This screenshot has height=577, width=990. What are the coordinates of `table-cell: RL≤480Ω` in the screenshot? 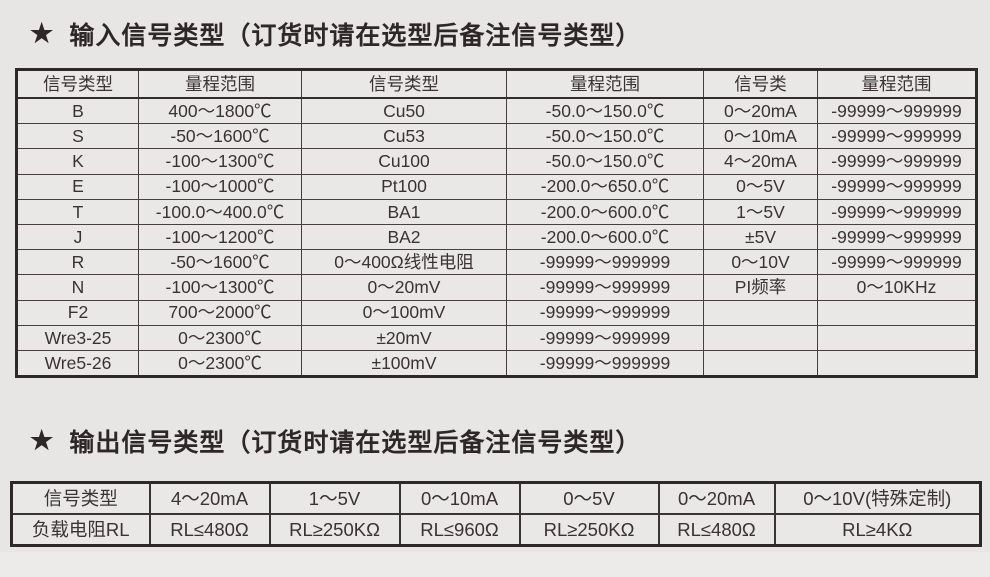 It's located at (716, 530).